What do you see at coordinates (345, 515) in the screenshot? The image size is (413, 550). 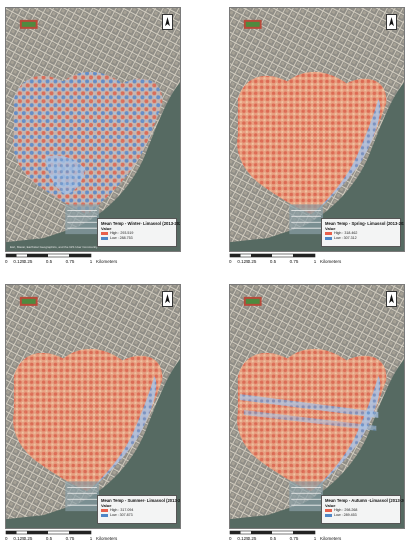 I see `legend-low-value: Low : 289.453` at bounding box center [345, 515].